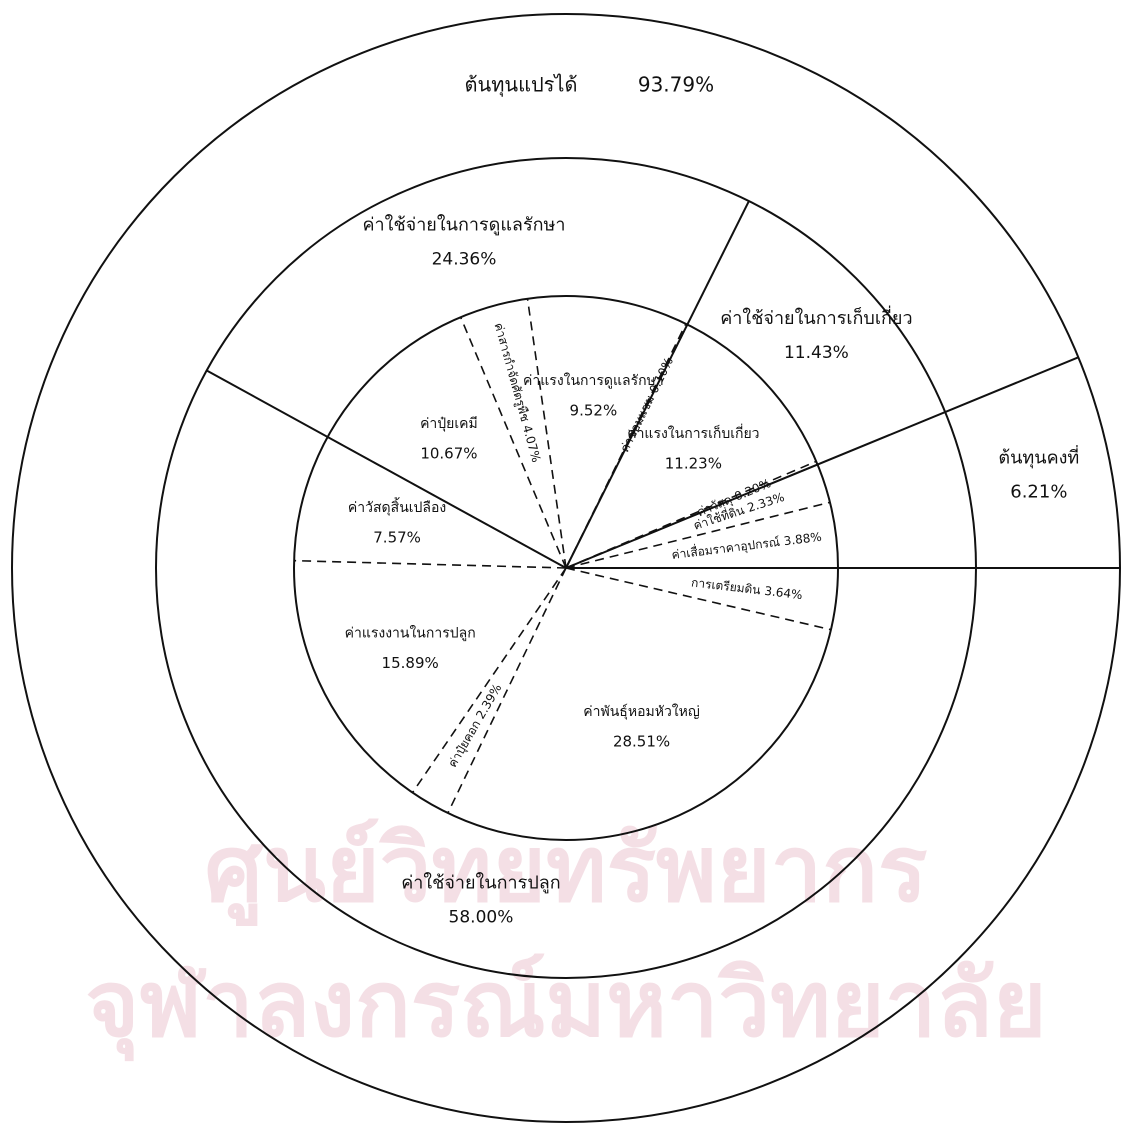 The image size is (1126, 1134). I want to click on slice-name: ค่าซ่อมแซม, so click(637, 424).